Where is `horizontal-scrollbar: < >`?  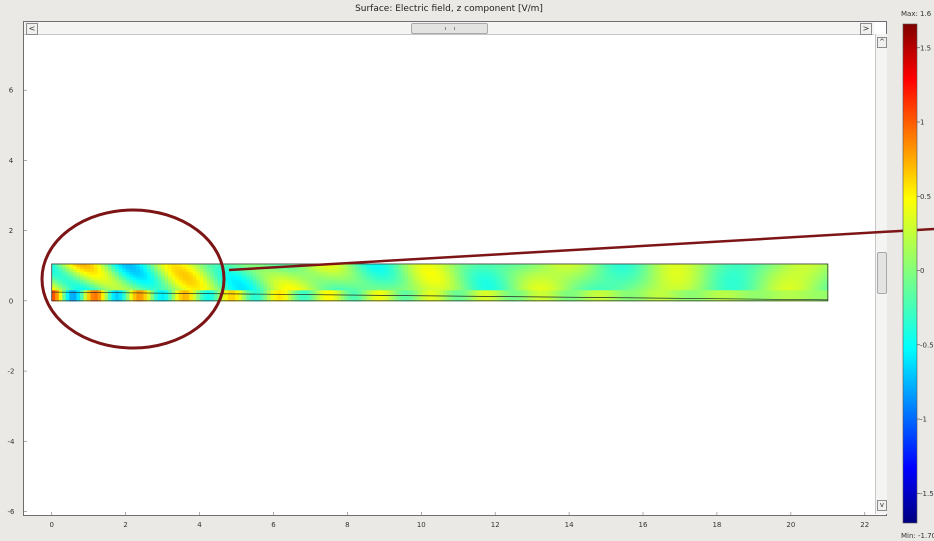 horizontal-scrollbar: < > is located at coordinates (449, 28).